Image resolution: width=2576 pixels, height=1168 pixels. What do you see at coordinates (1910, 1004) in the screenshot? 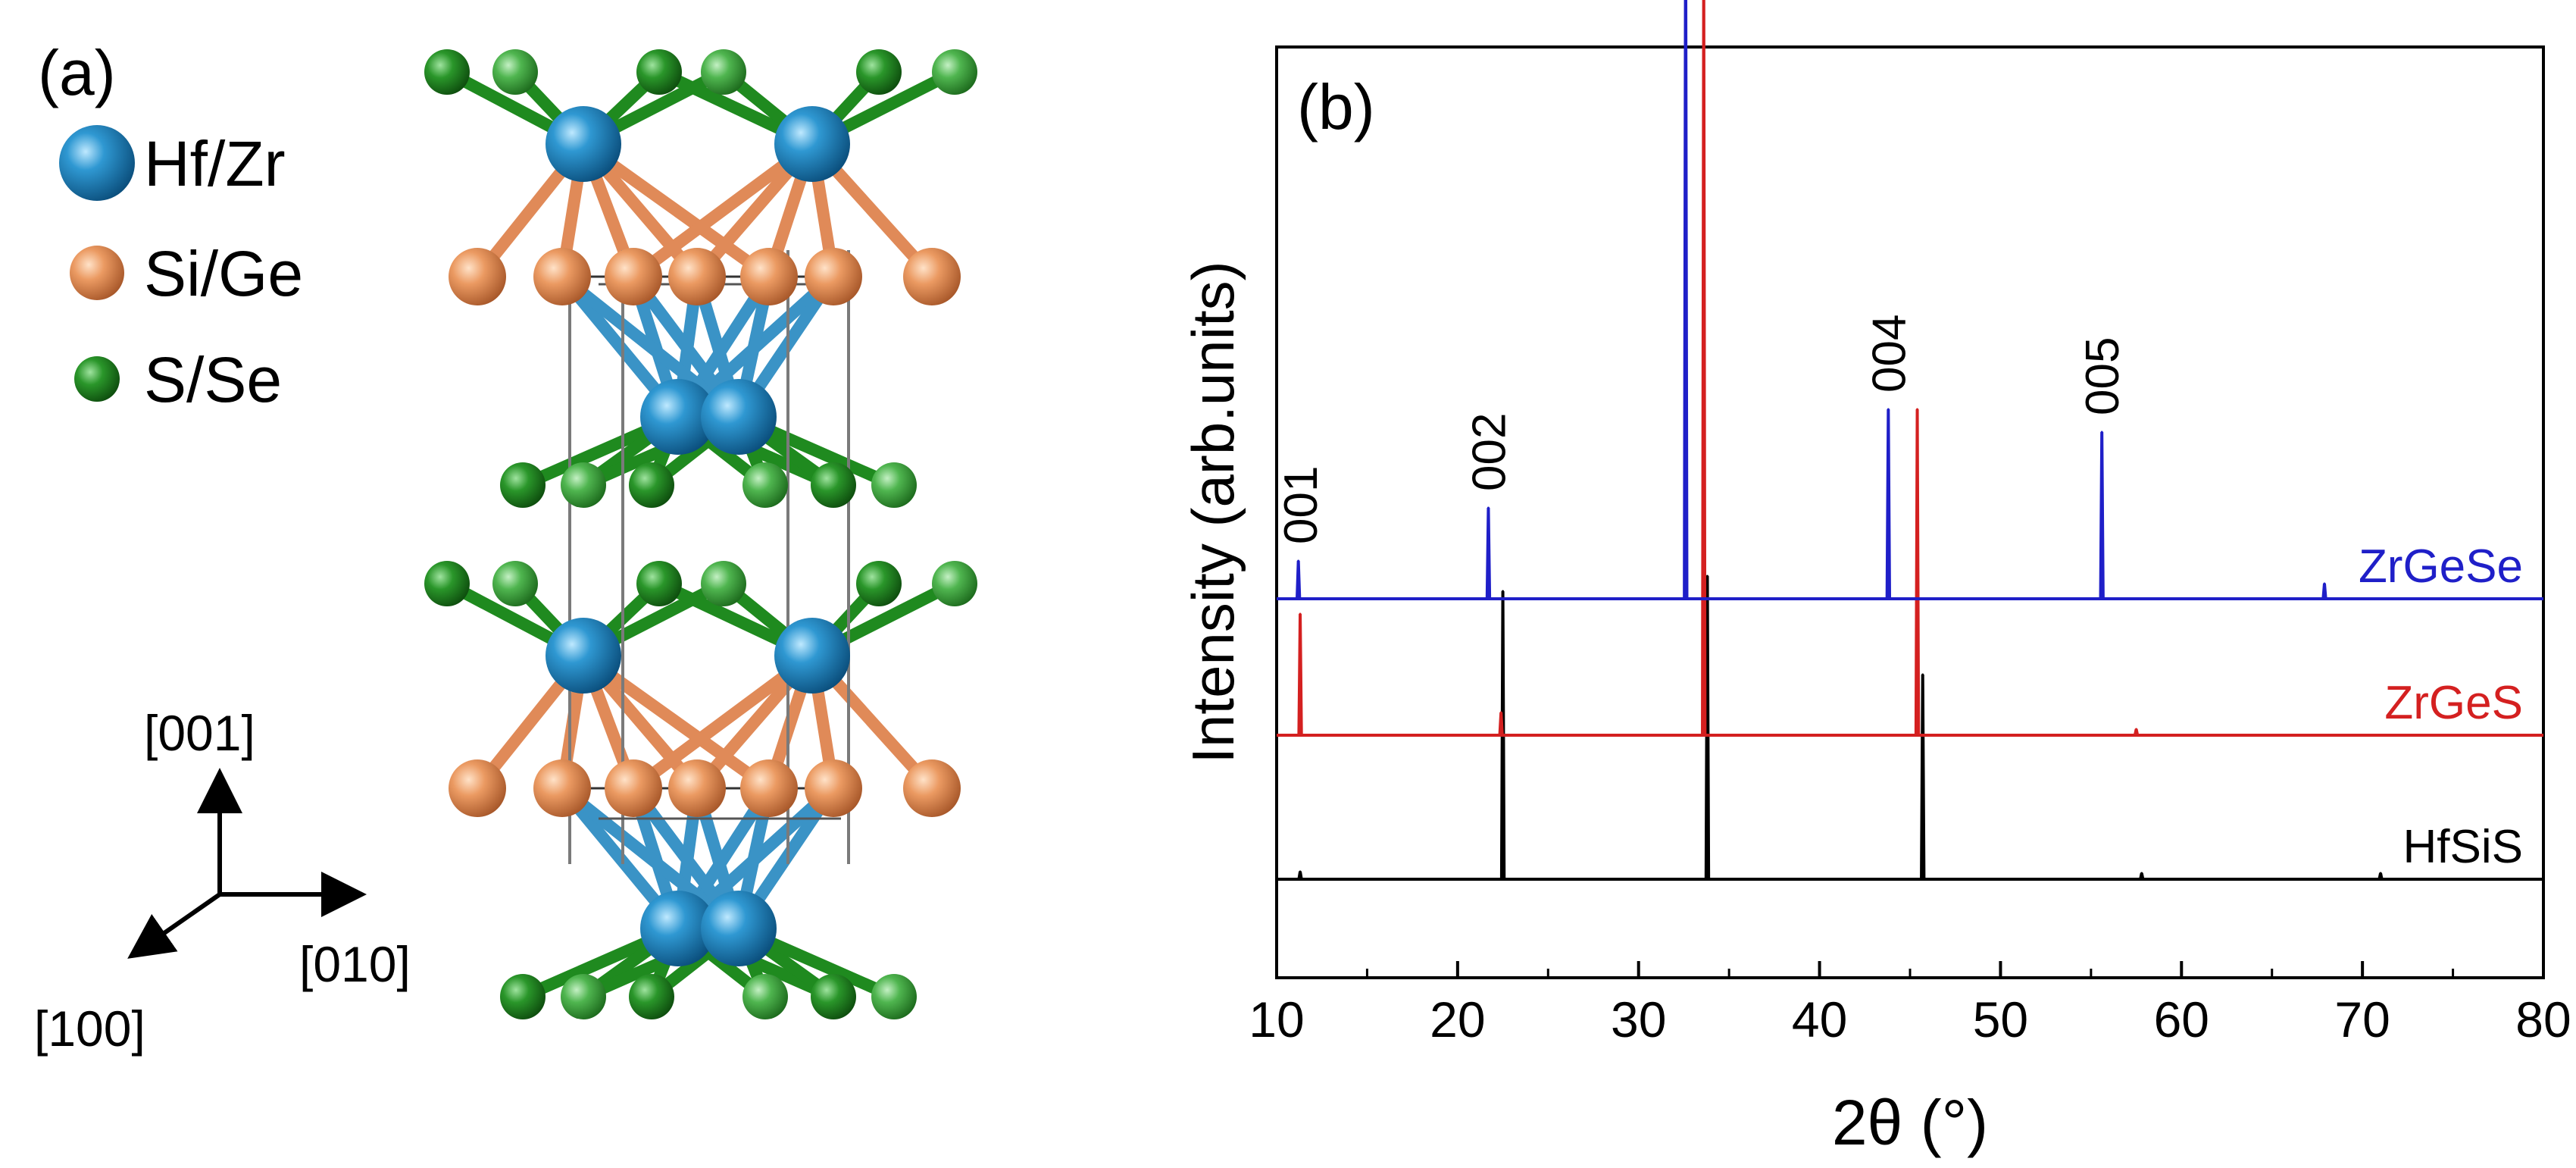
I see `x-axis: 10 20 30 40 50 60 70 80` at bounding box center [1910, 1004].